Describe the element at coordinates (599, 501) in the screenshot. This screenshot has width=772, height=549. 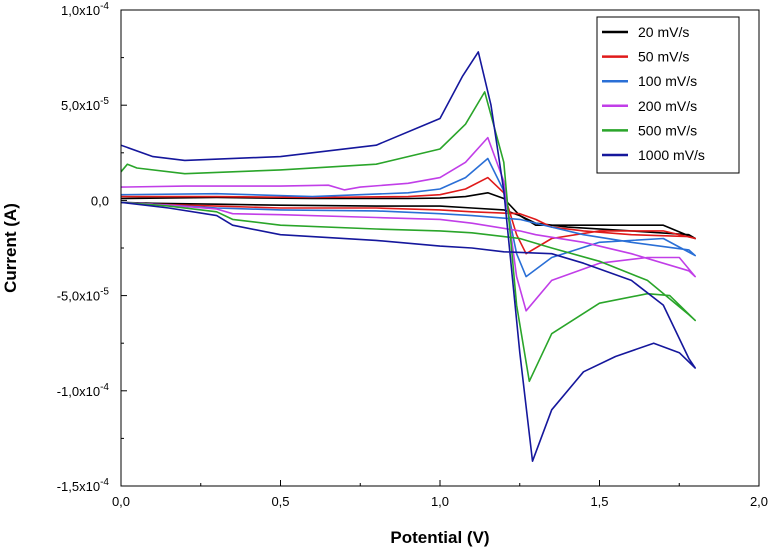
I see `x-tick-label: 1,5` at that location.